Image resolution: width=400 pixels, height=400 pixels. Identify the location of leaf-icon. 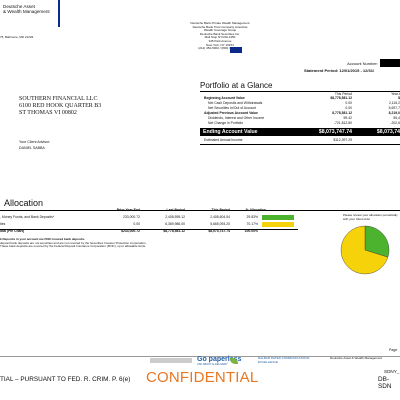
(234, 361).